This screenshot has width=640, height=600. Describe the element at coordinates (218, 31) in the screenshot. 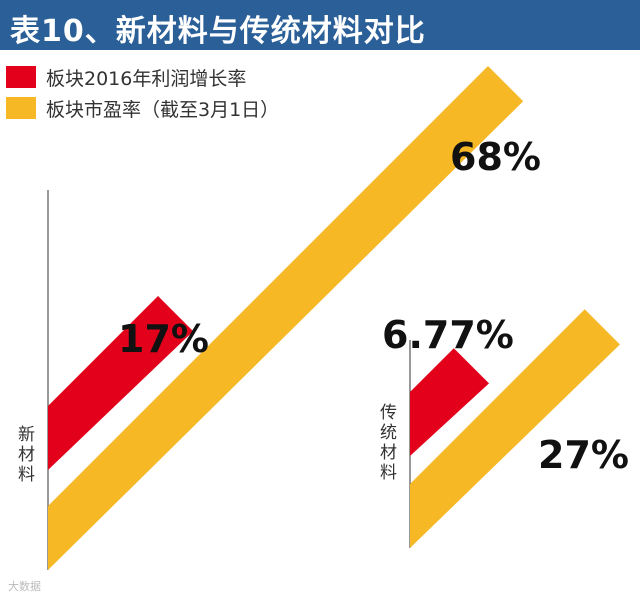

I see `page-title: 表10、新材料与传统材料对比` at that location.